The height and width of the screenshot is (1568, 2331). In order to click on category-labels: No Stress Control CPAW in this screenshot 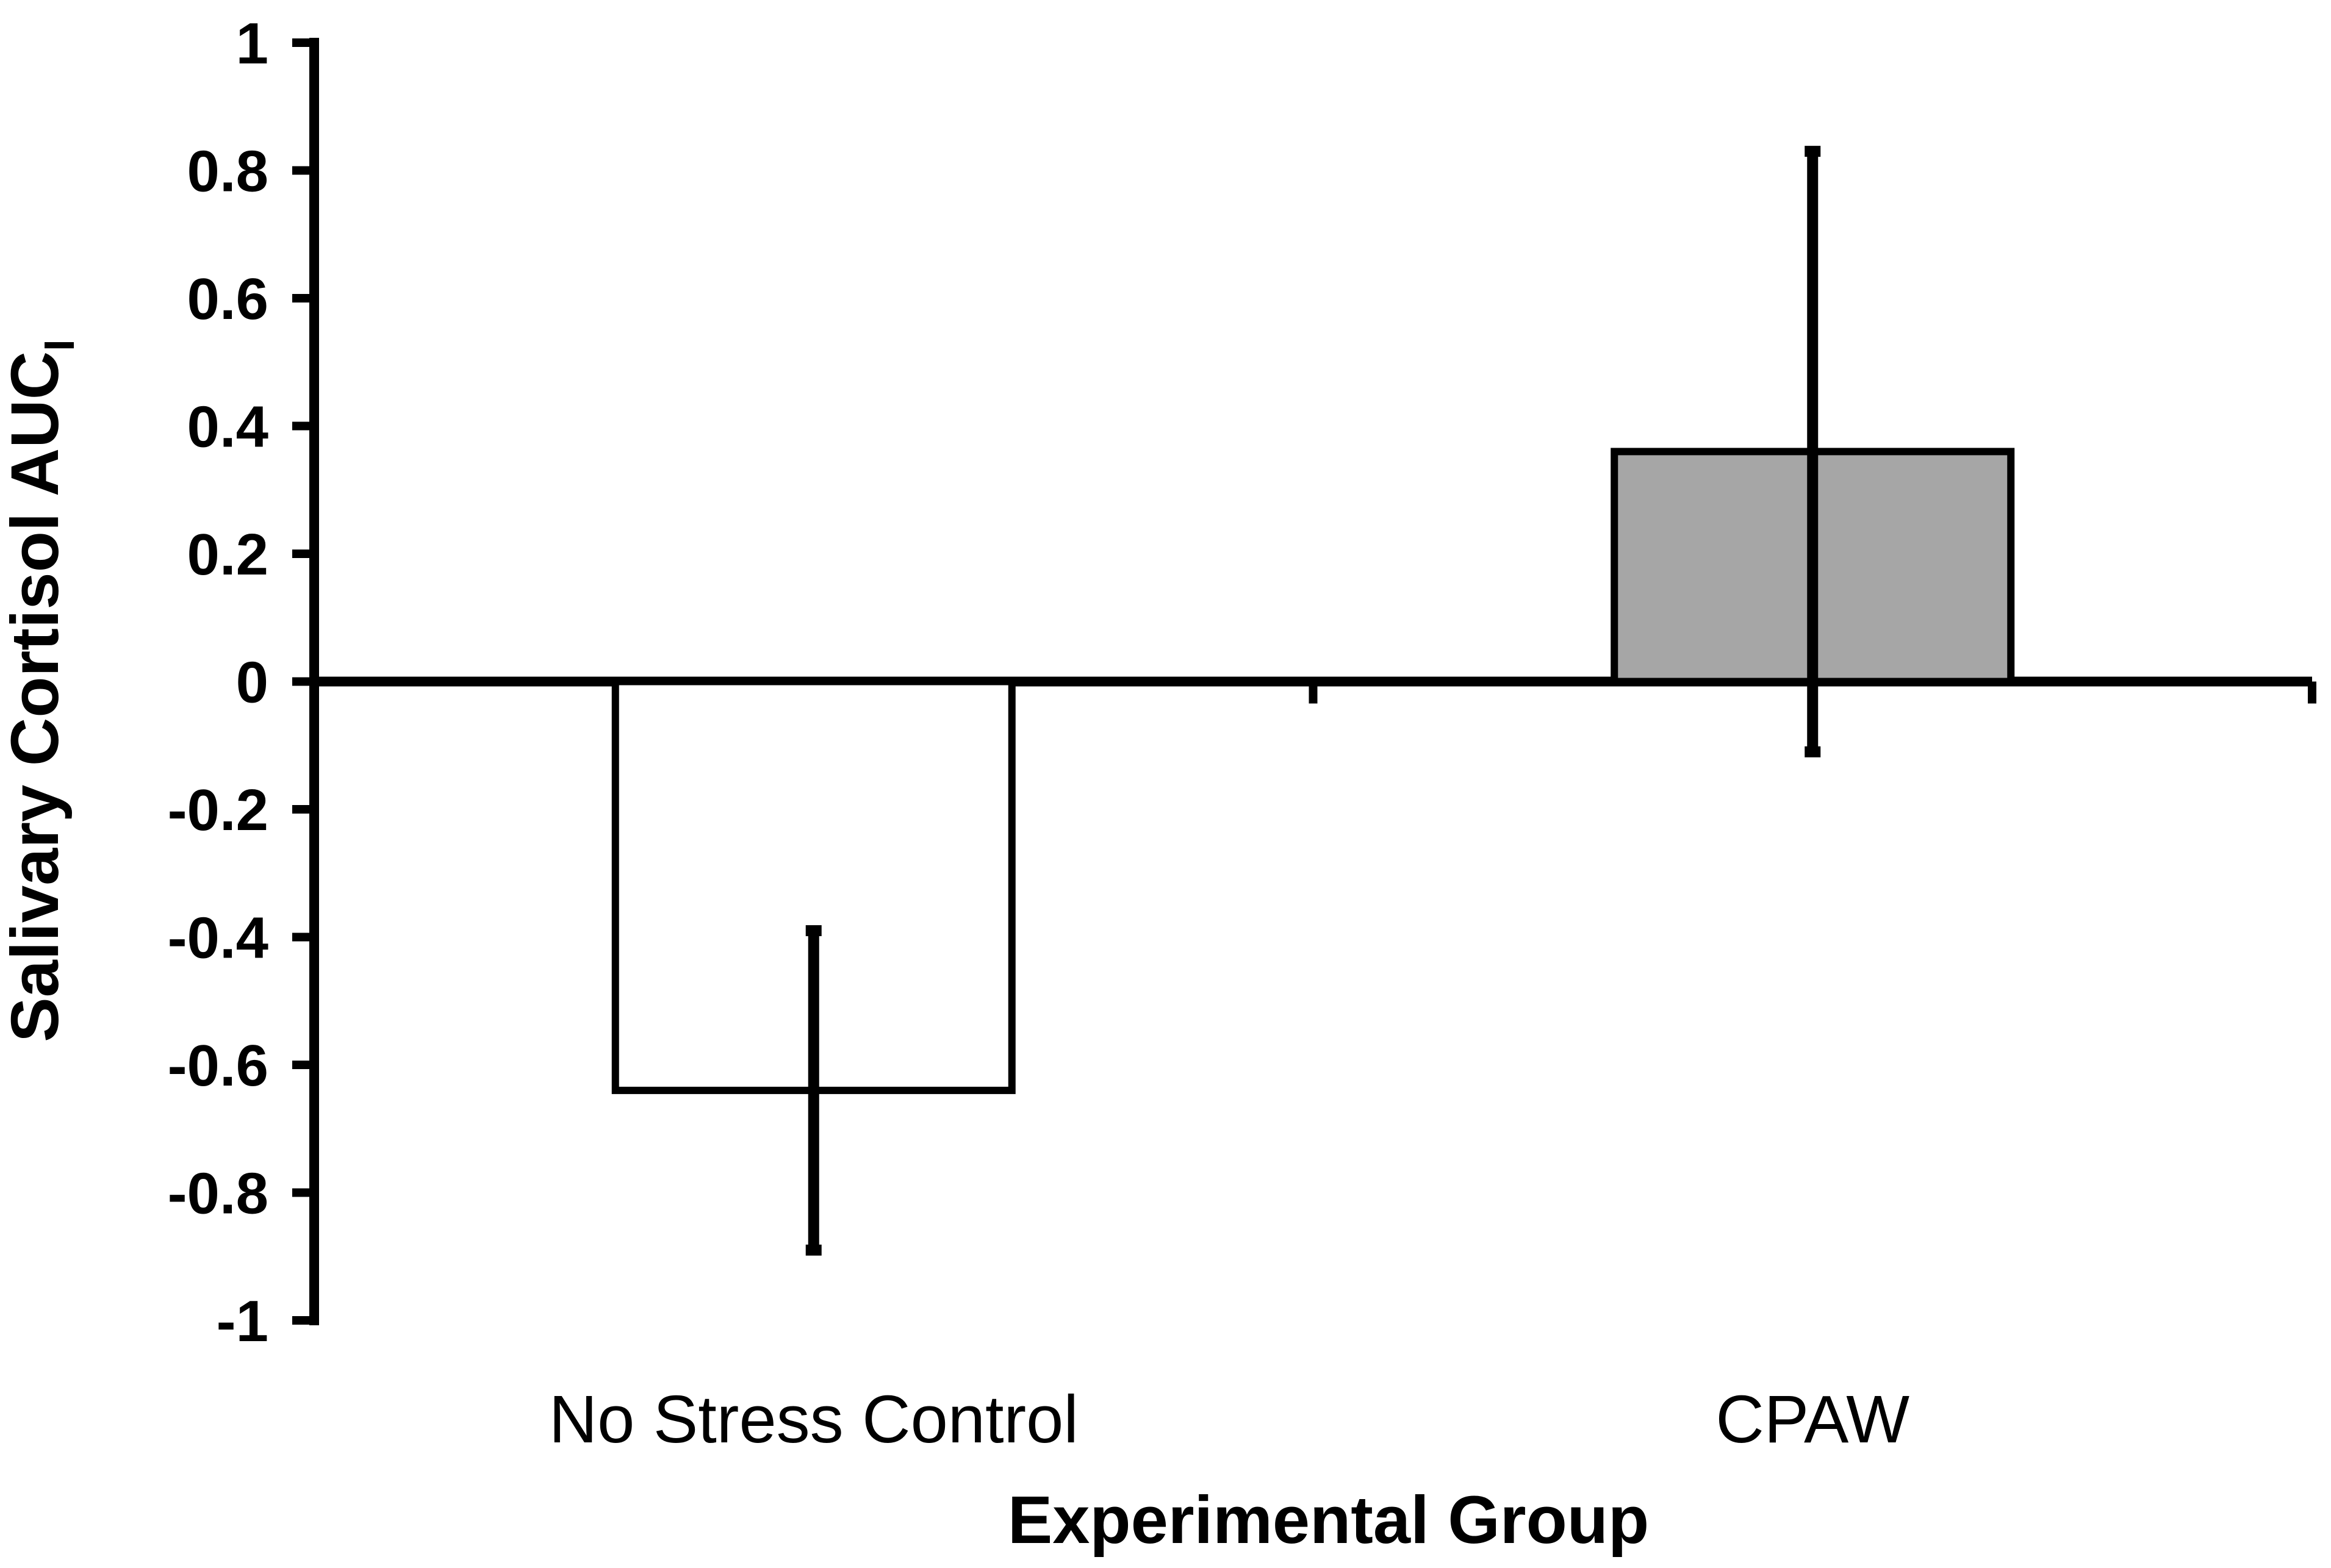, I will do `click(1229, 1419)`.